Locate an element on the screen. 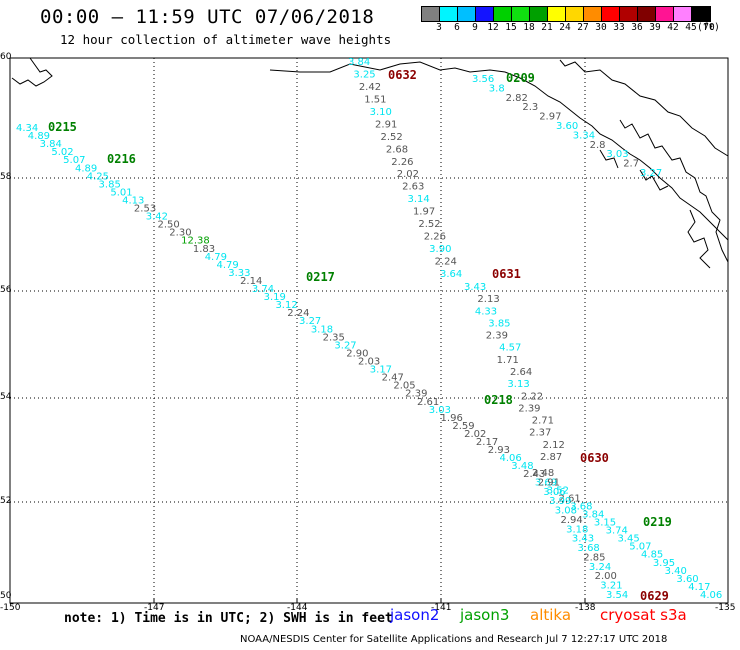  legend-altika: altika is located at coordinates (551, 615).